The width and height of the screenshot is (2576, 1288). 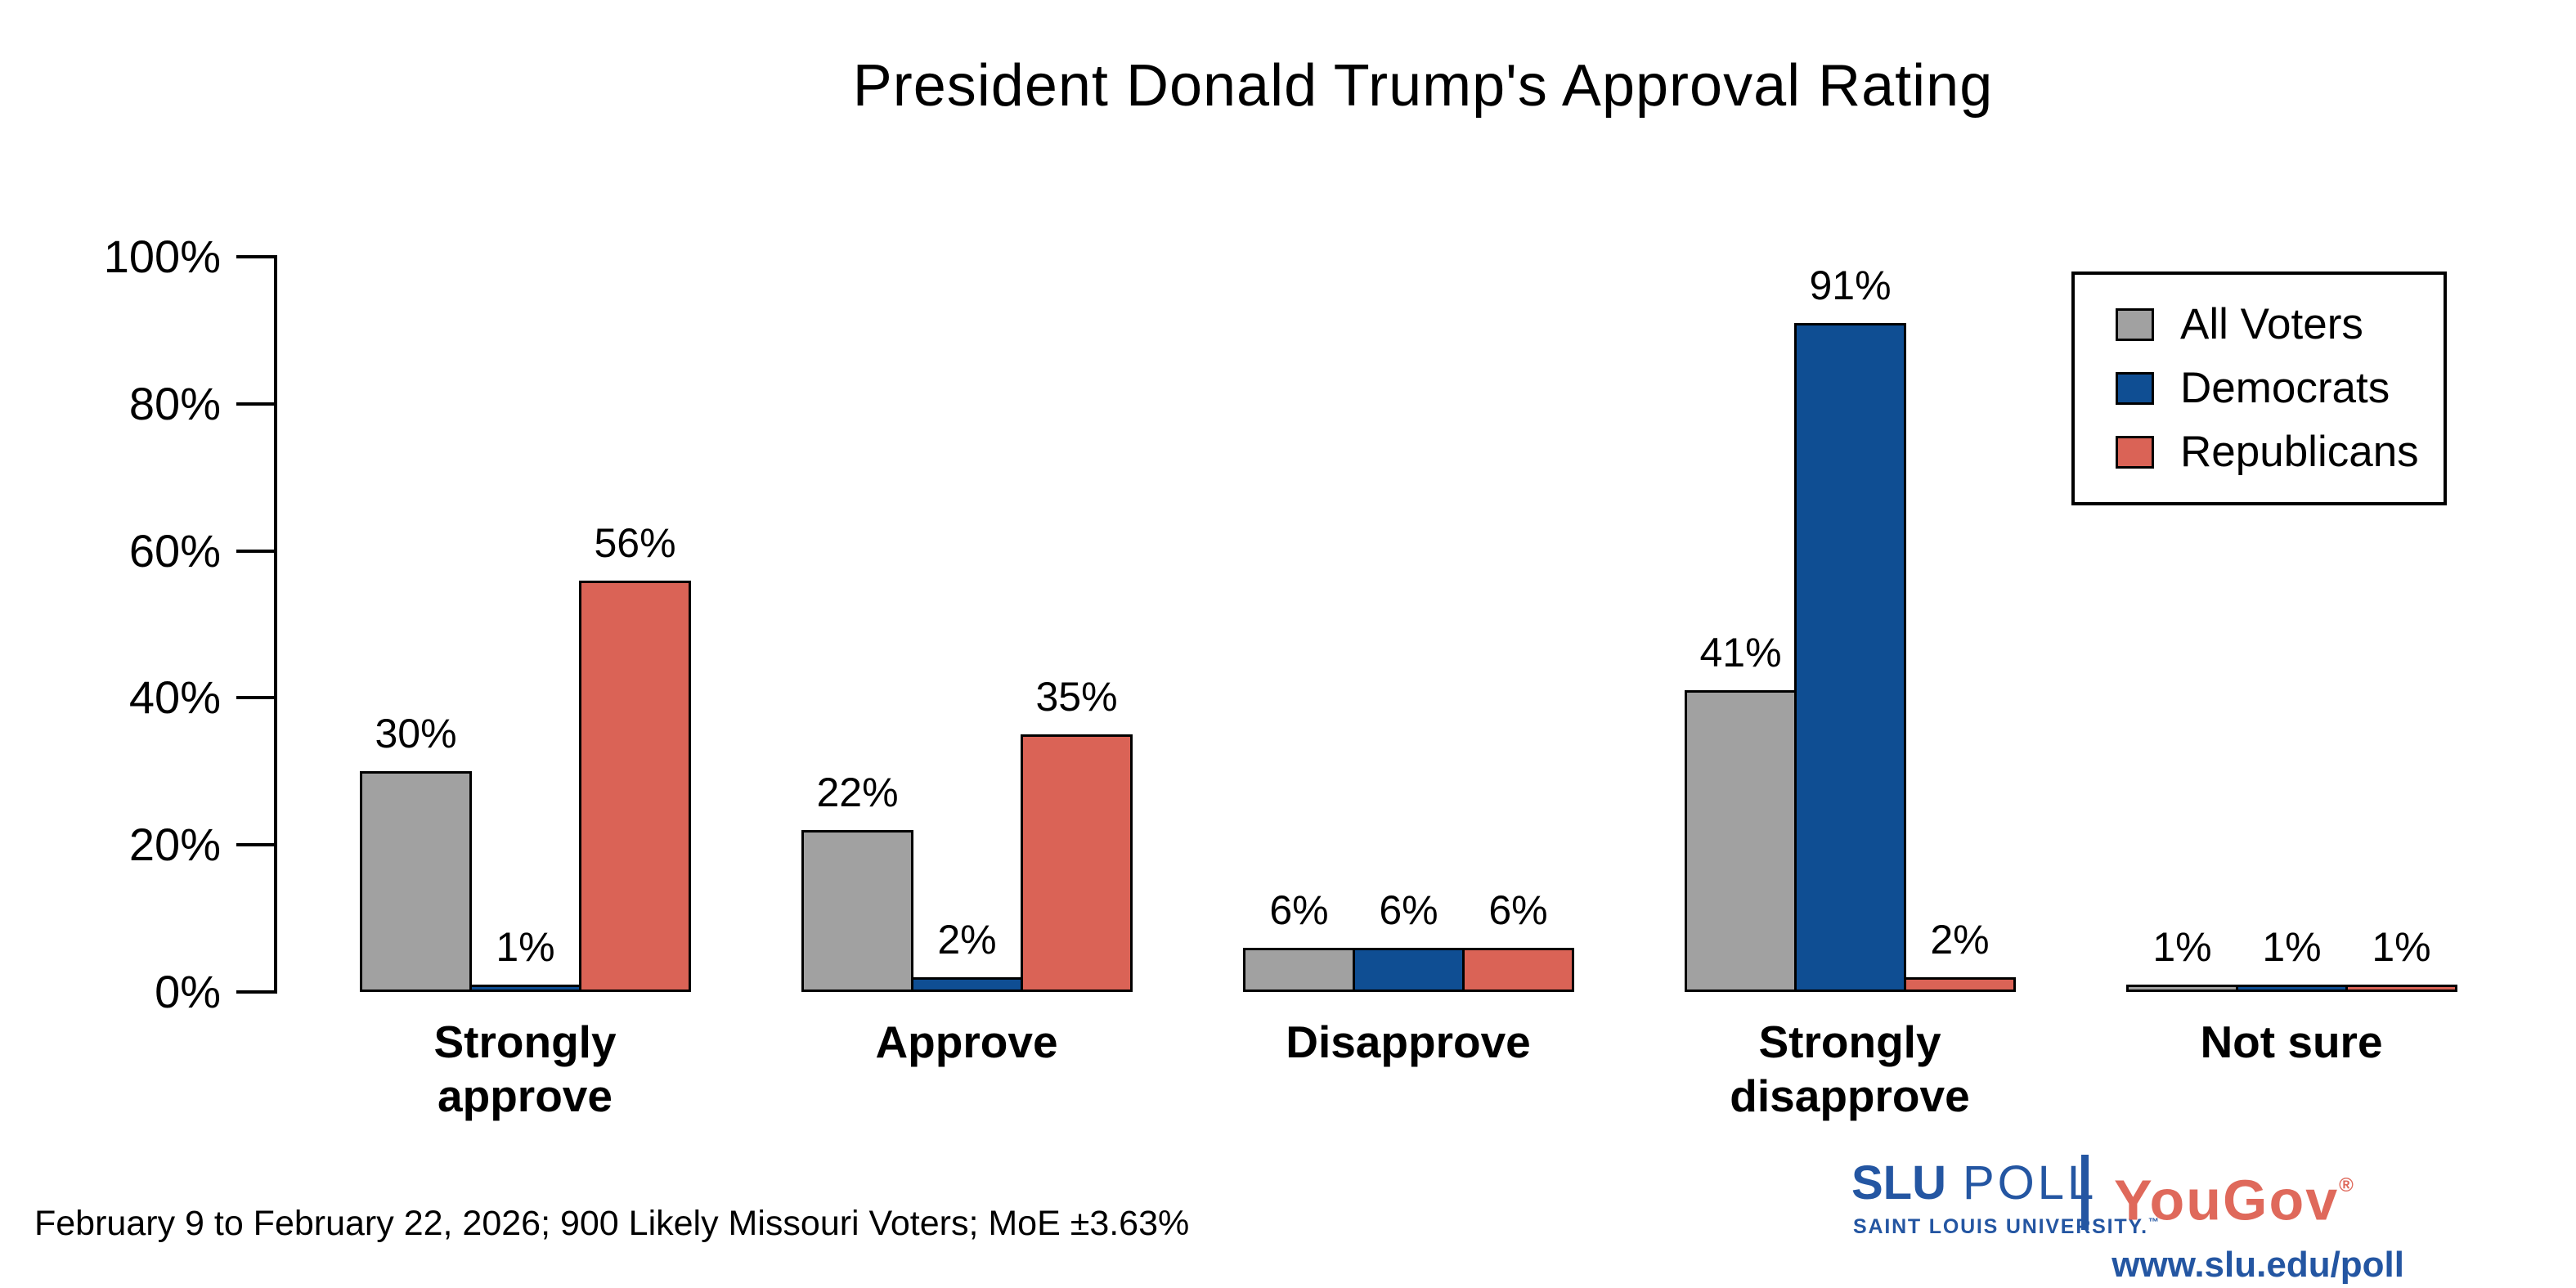 What do you see at coordinates (525, 1069) in the screenshot?
I see `x-axis-category-label: Strongly approve` at bounding box center [525, 1069].